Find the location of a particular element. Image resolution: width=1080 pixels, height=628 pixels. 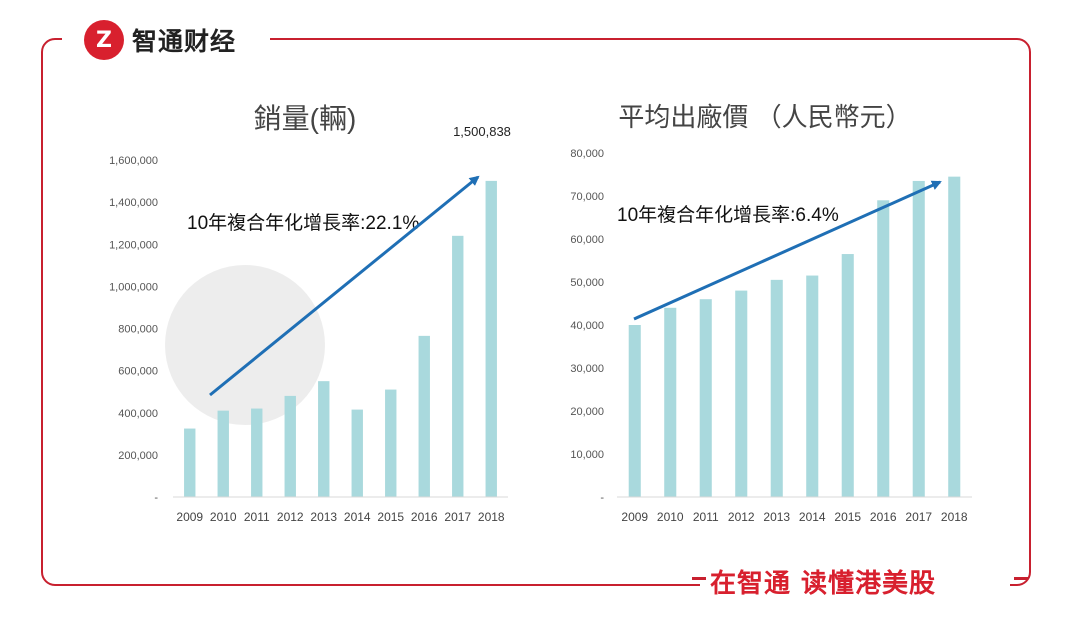

y-tick-label: 60,000 is located at coordinates (587, 240).